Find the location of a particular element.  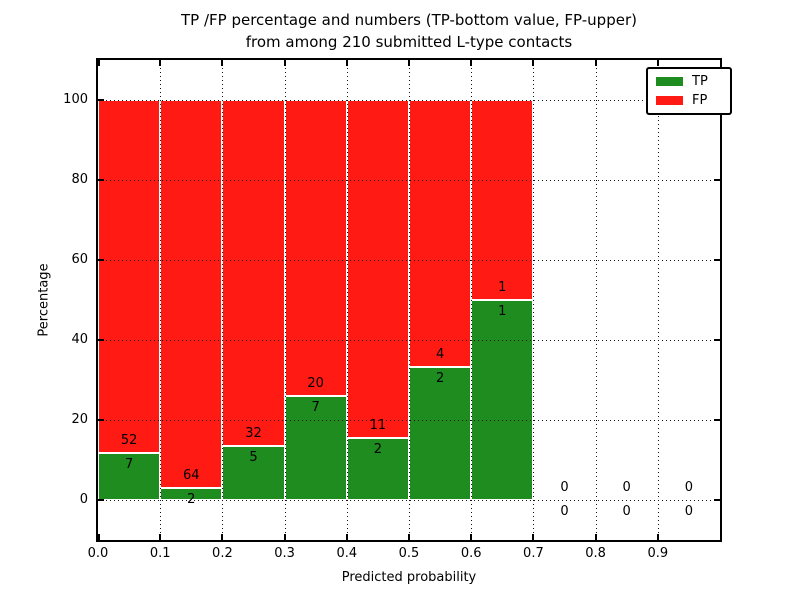

bar-tp-bin4 is located at coordinates (377, 469).